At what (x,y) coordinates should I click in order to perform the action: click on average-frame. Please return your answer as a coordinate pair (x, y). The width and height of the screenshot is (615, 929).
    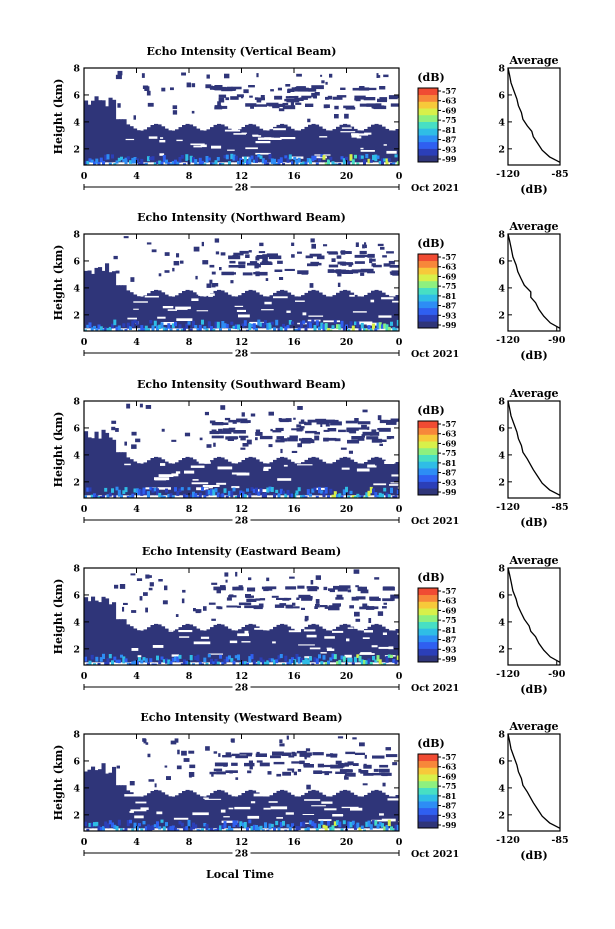
    Looking at the image, I should click on (534, 449).